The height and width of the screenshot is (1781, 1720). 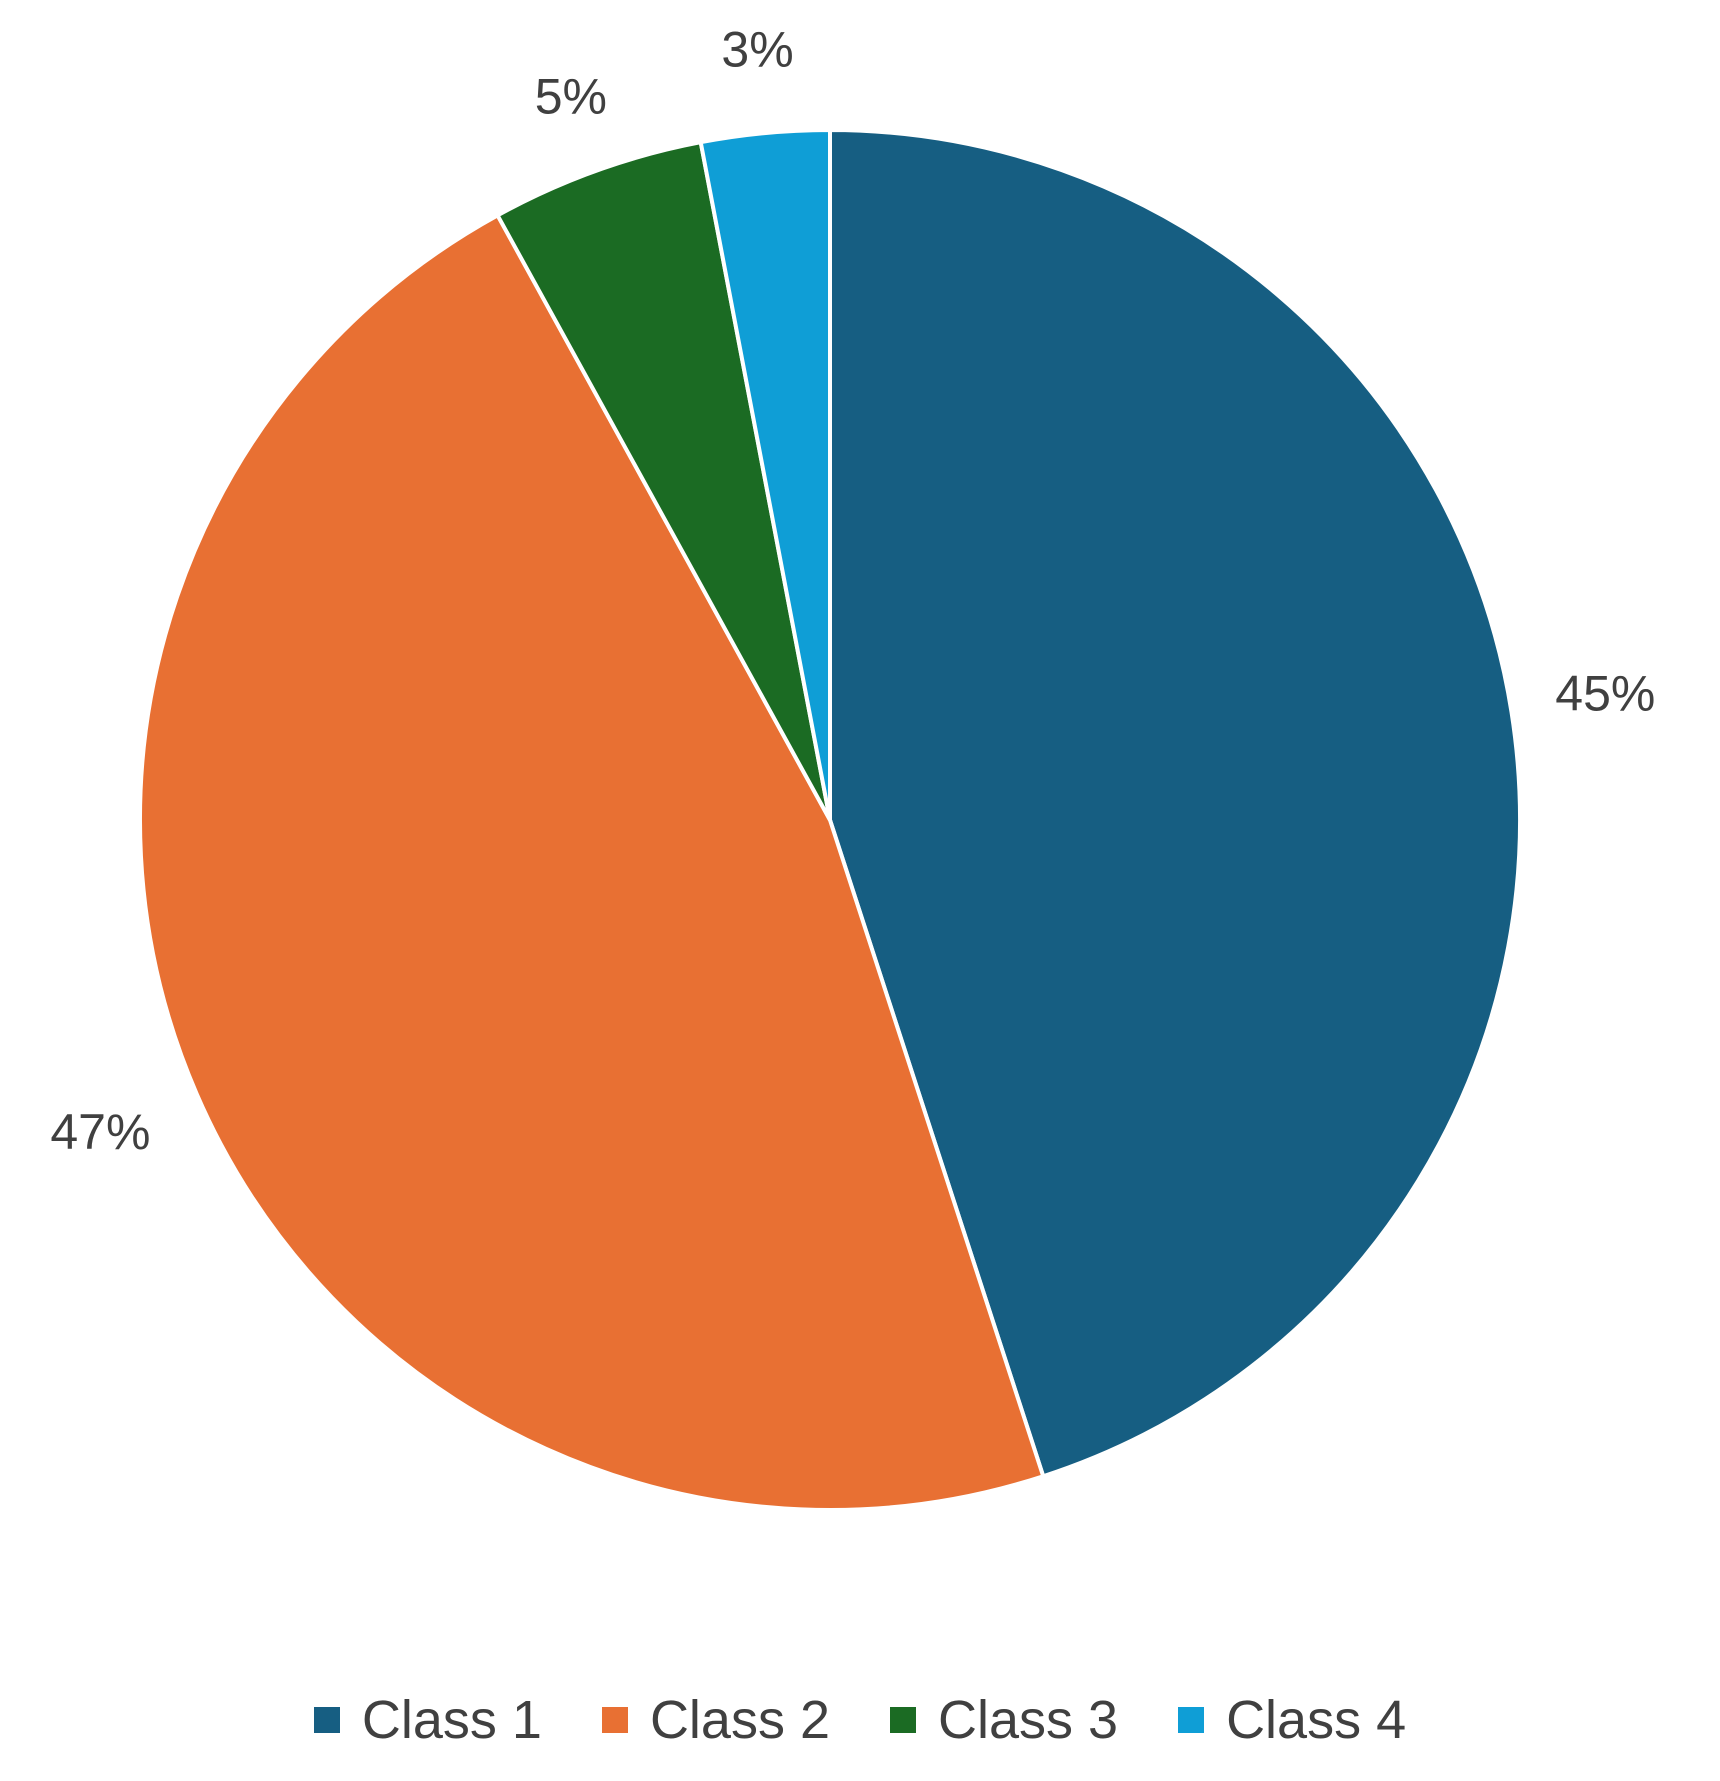 I want to click on data-label-class-4: 3%, so click(x=757, y=50).